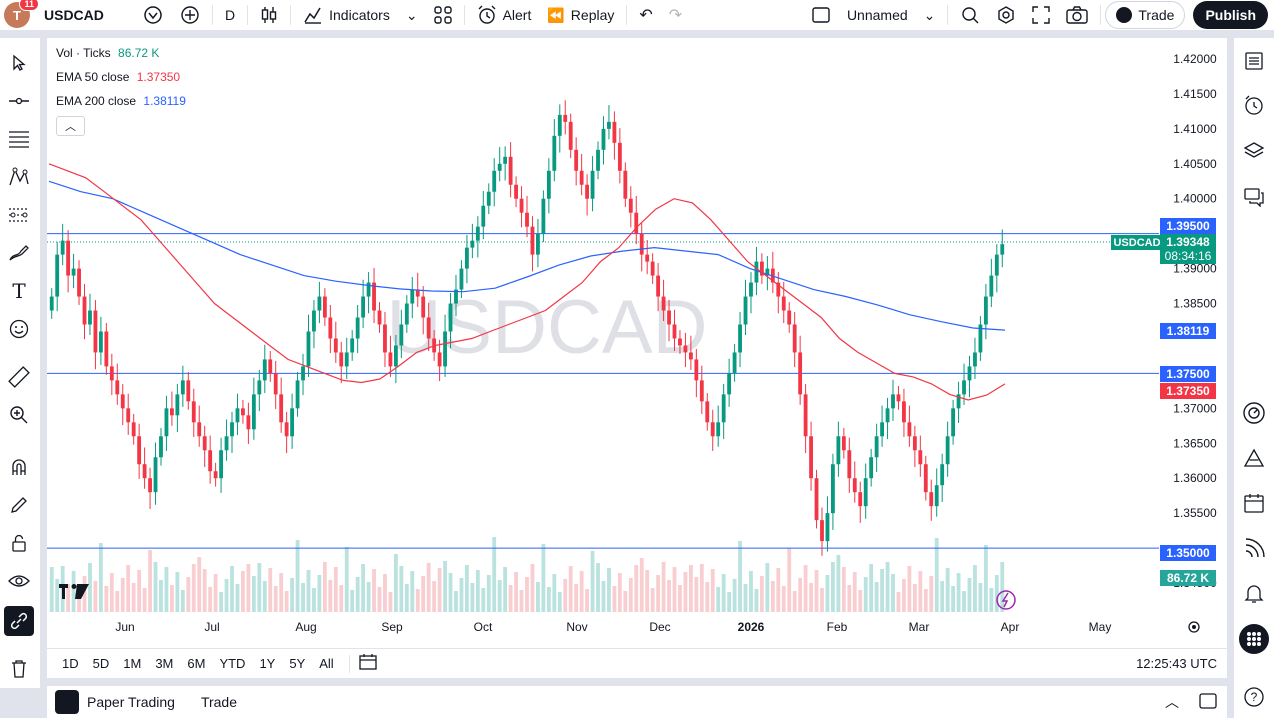 Image resolution: width=1274 pixels, height=718 pixels. I want to click on layout-button: Unnamed ⌄, so click(873, 15).